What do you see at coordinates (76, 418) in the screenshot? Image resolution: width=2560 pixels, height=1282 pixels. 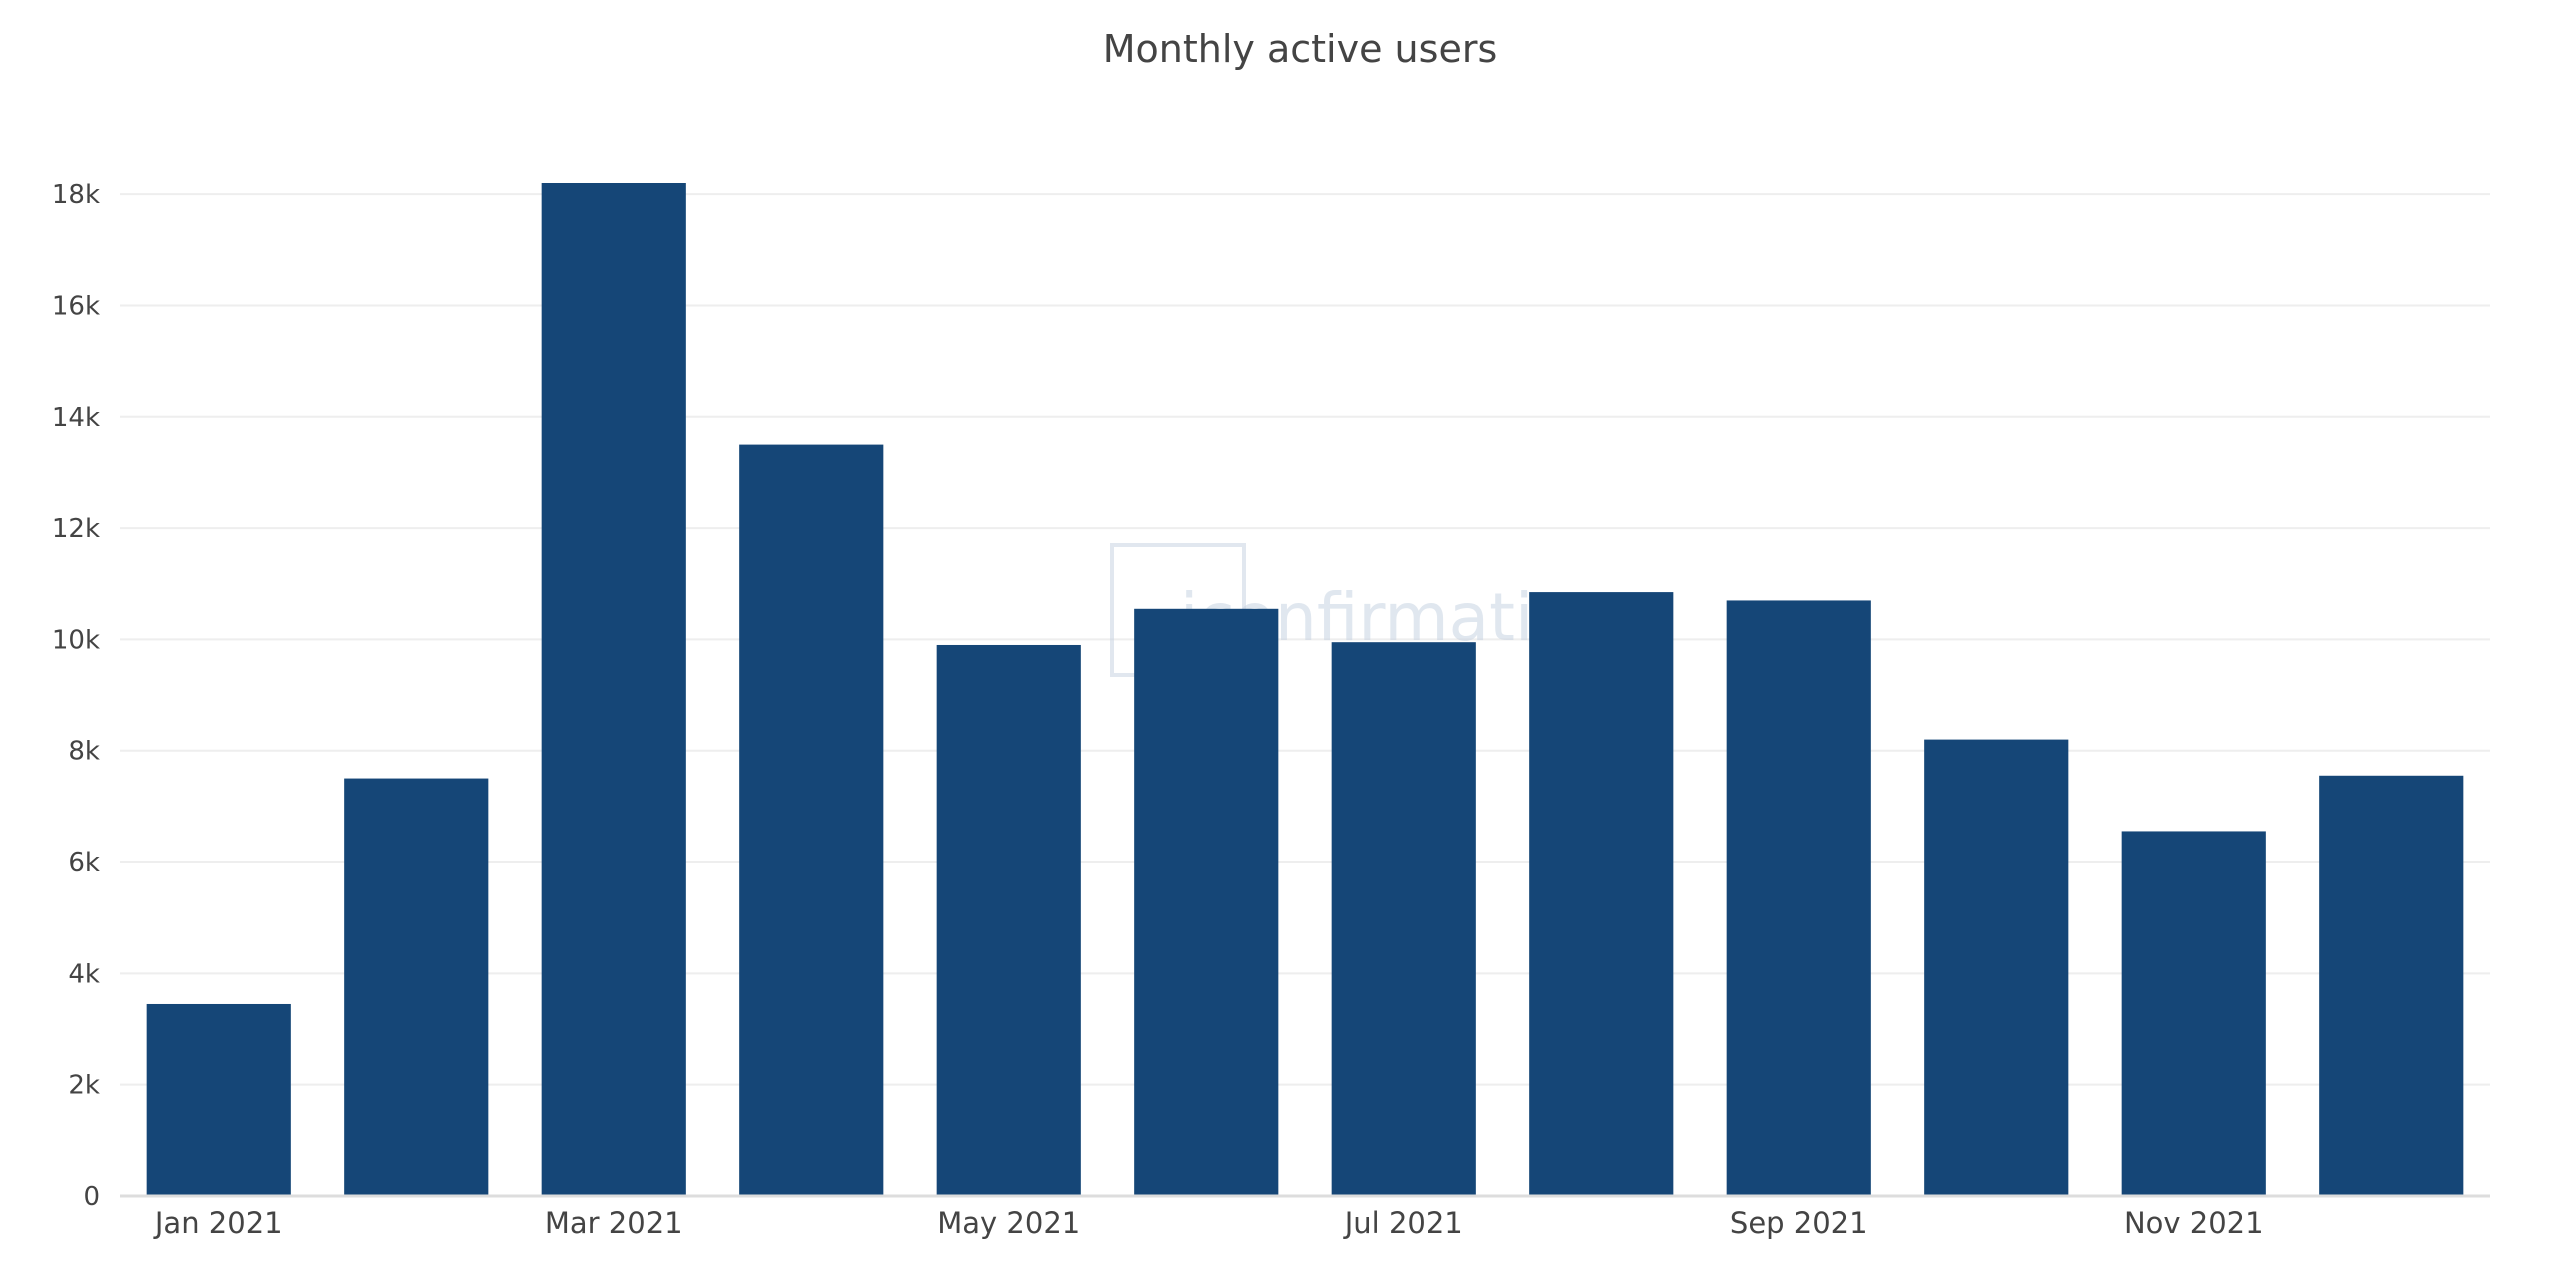 I see `y-tick-label: 14k` at bounding box center [76, 418].